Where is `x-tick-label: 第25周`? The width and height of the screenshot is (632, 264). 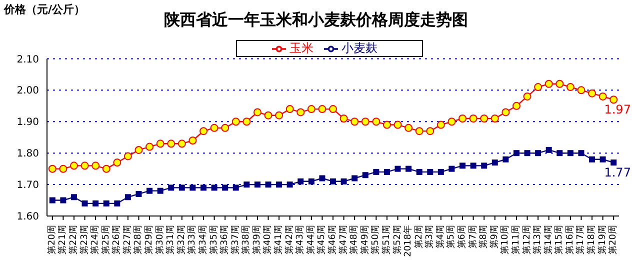
x-tick-label: 第25周 is located at coordinates (106, 239).